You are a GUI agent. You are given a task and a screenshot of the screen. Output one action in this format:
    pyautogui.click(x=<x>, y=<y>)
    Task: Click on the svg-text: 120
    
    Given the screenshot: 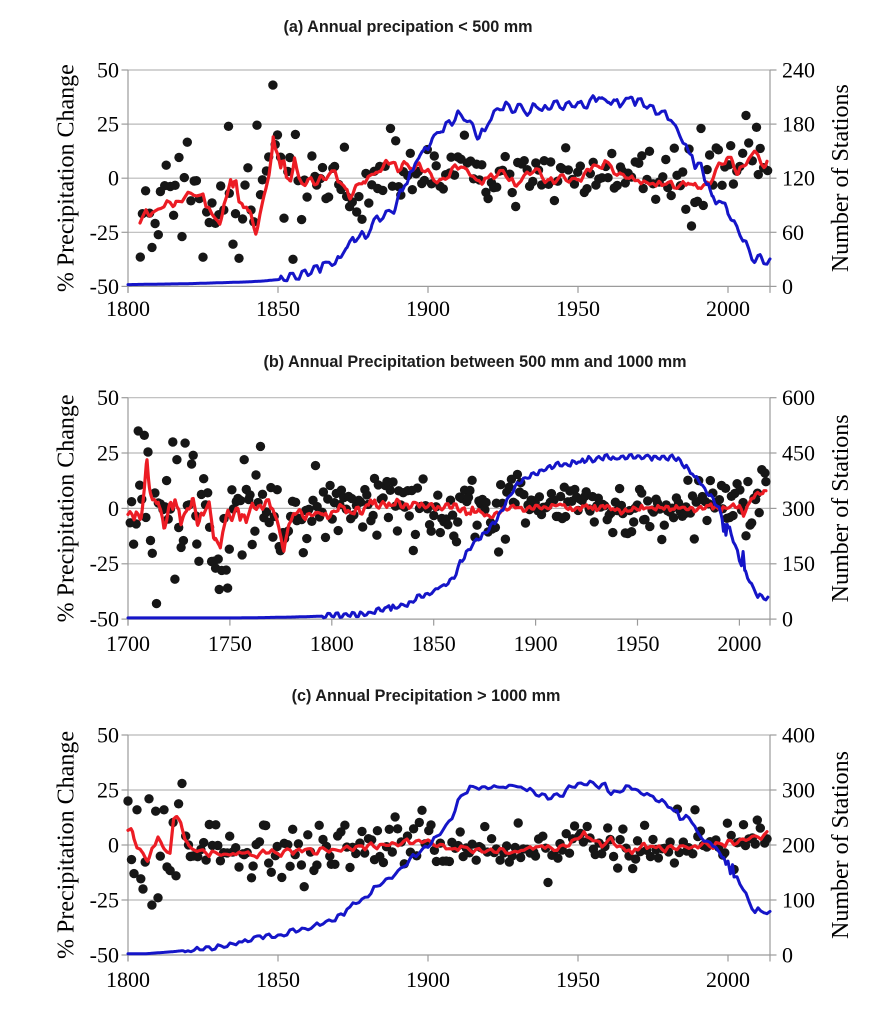 What is the action you would take?
    pyautogui.click(x=798, y=178)
    